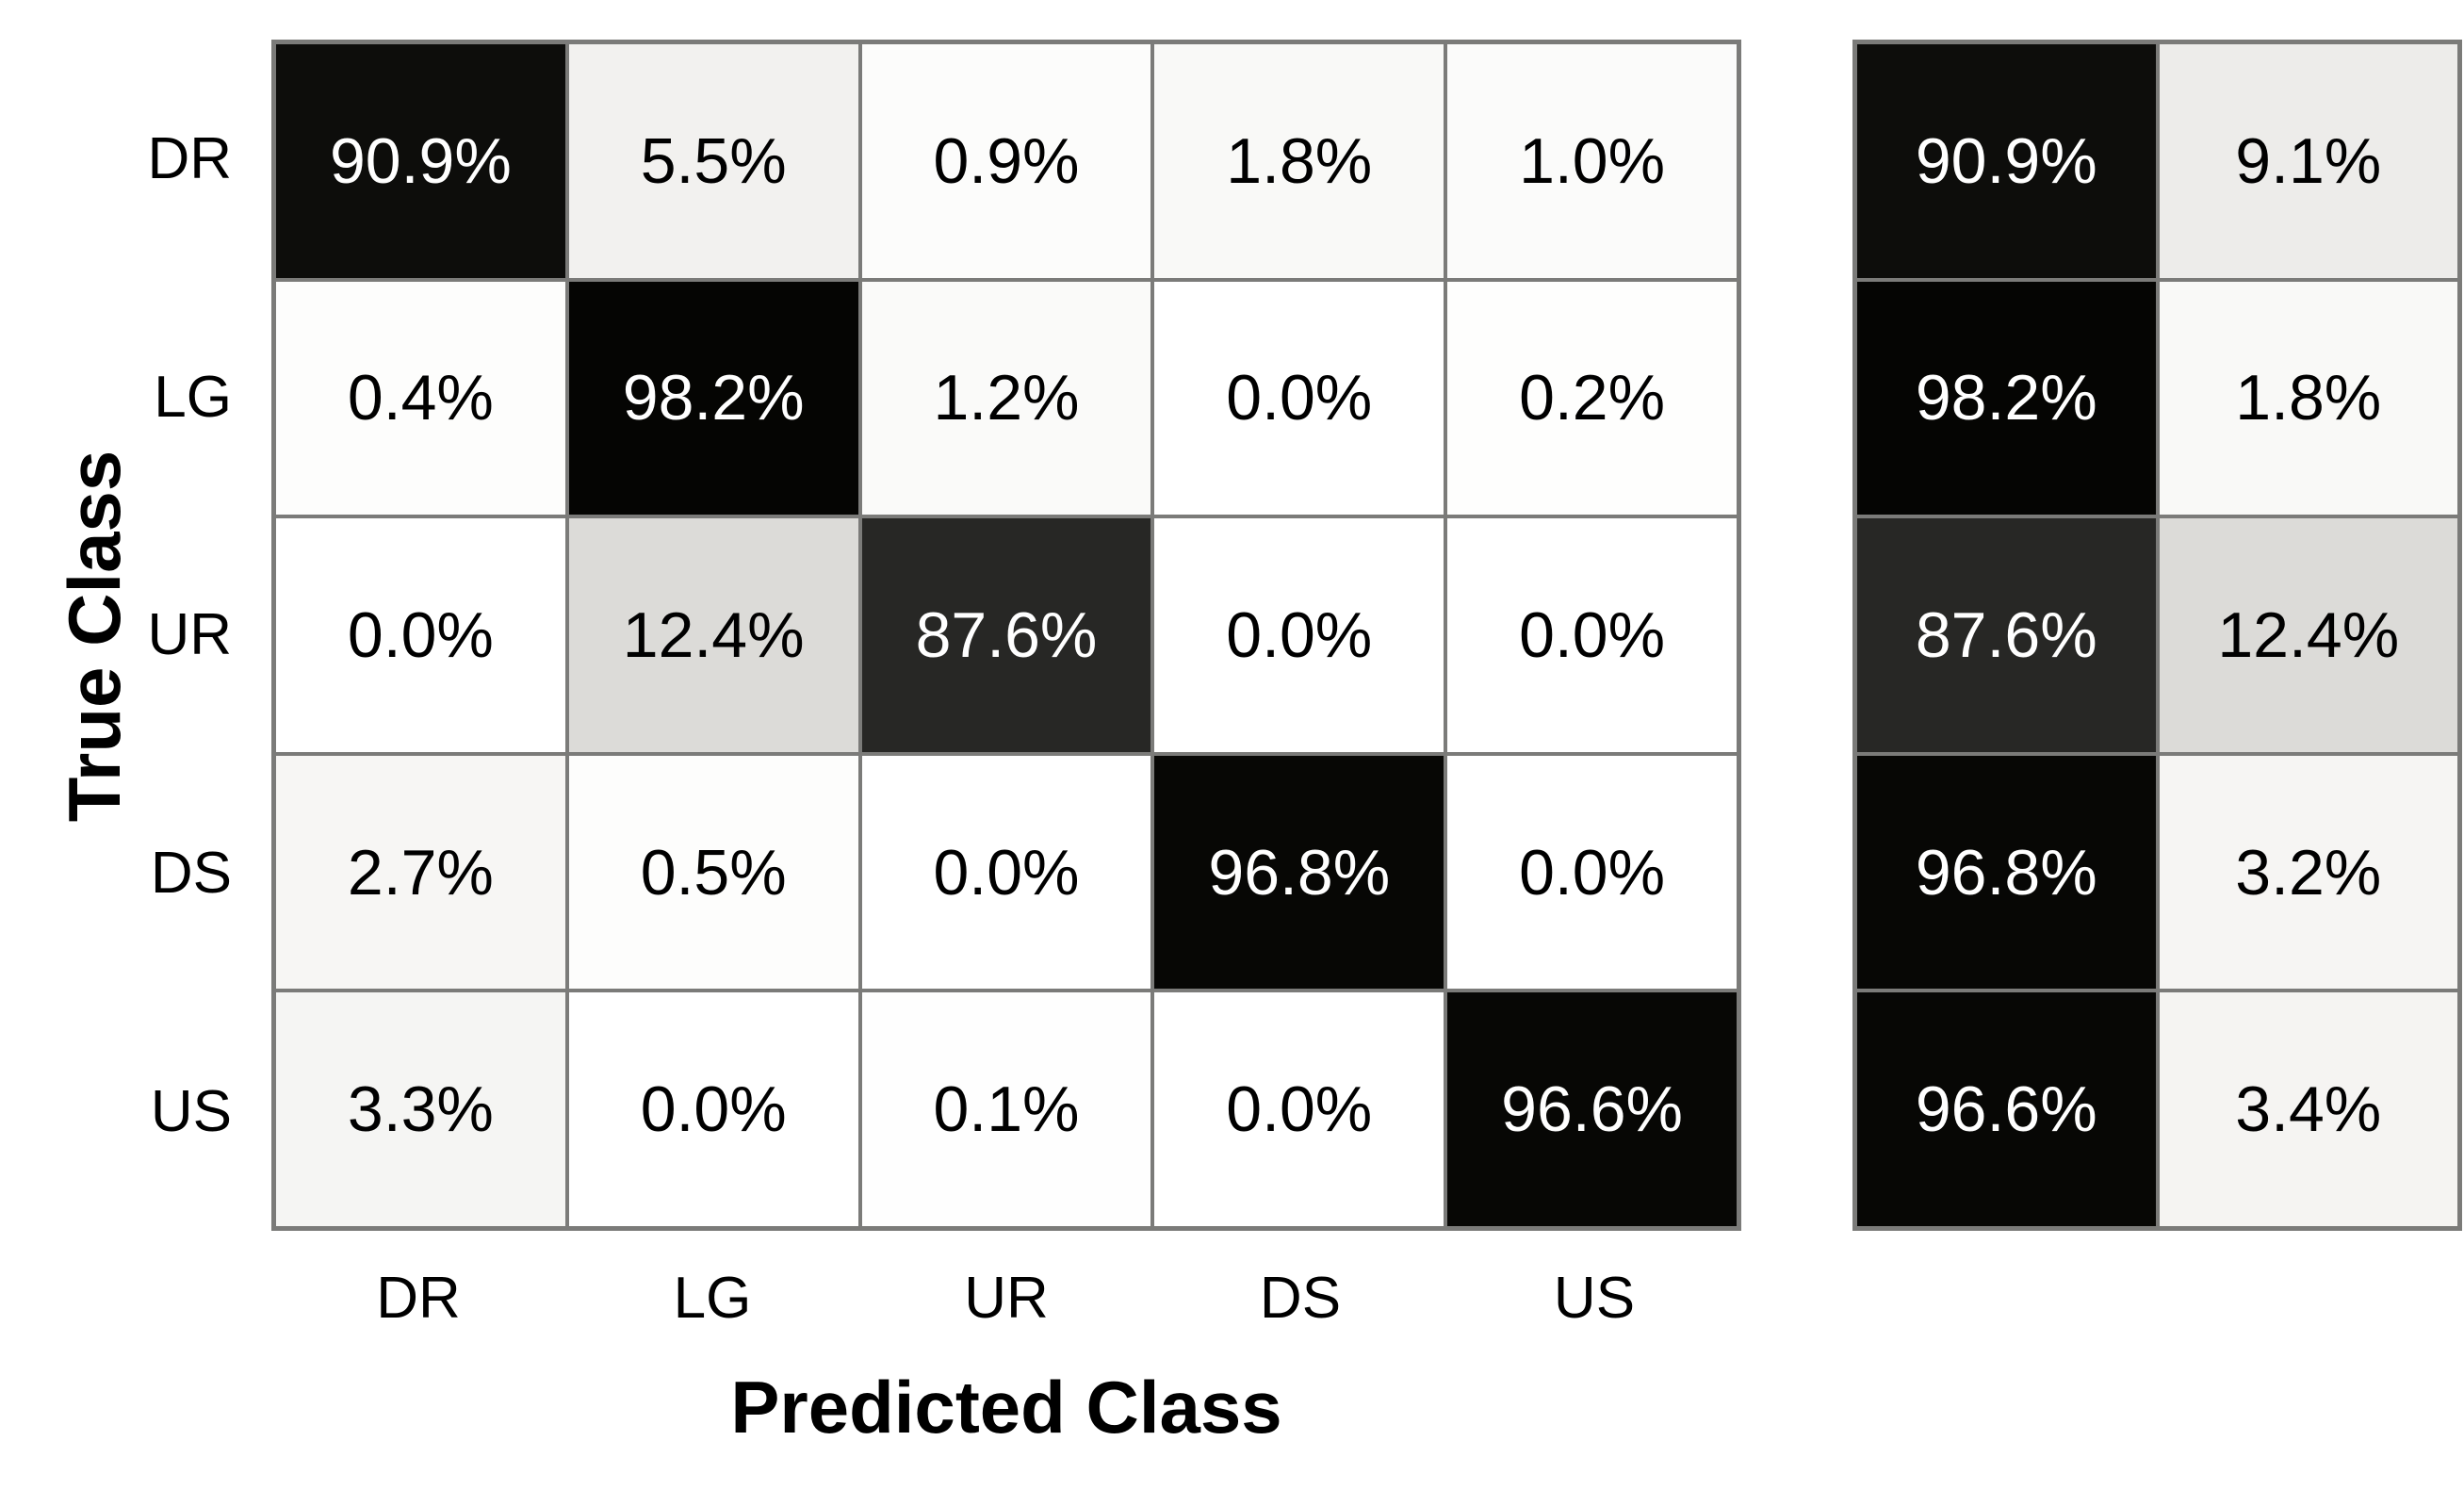 The height and width of the screenshot is (1490, 2464). Describe the element at coordinates (1006, 161) in the screenshot. I see `matrix-cell-DR-UR: 0.9%` at that location.